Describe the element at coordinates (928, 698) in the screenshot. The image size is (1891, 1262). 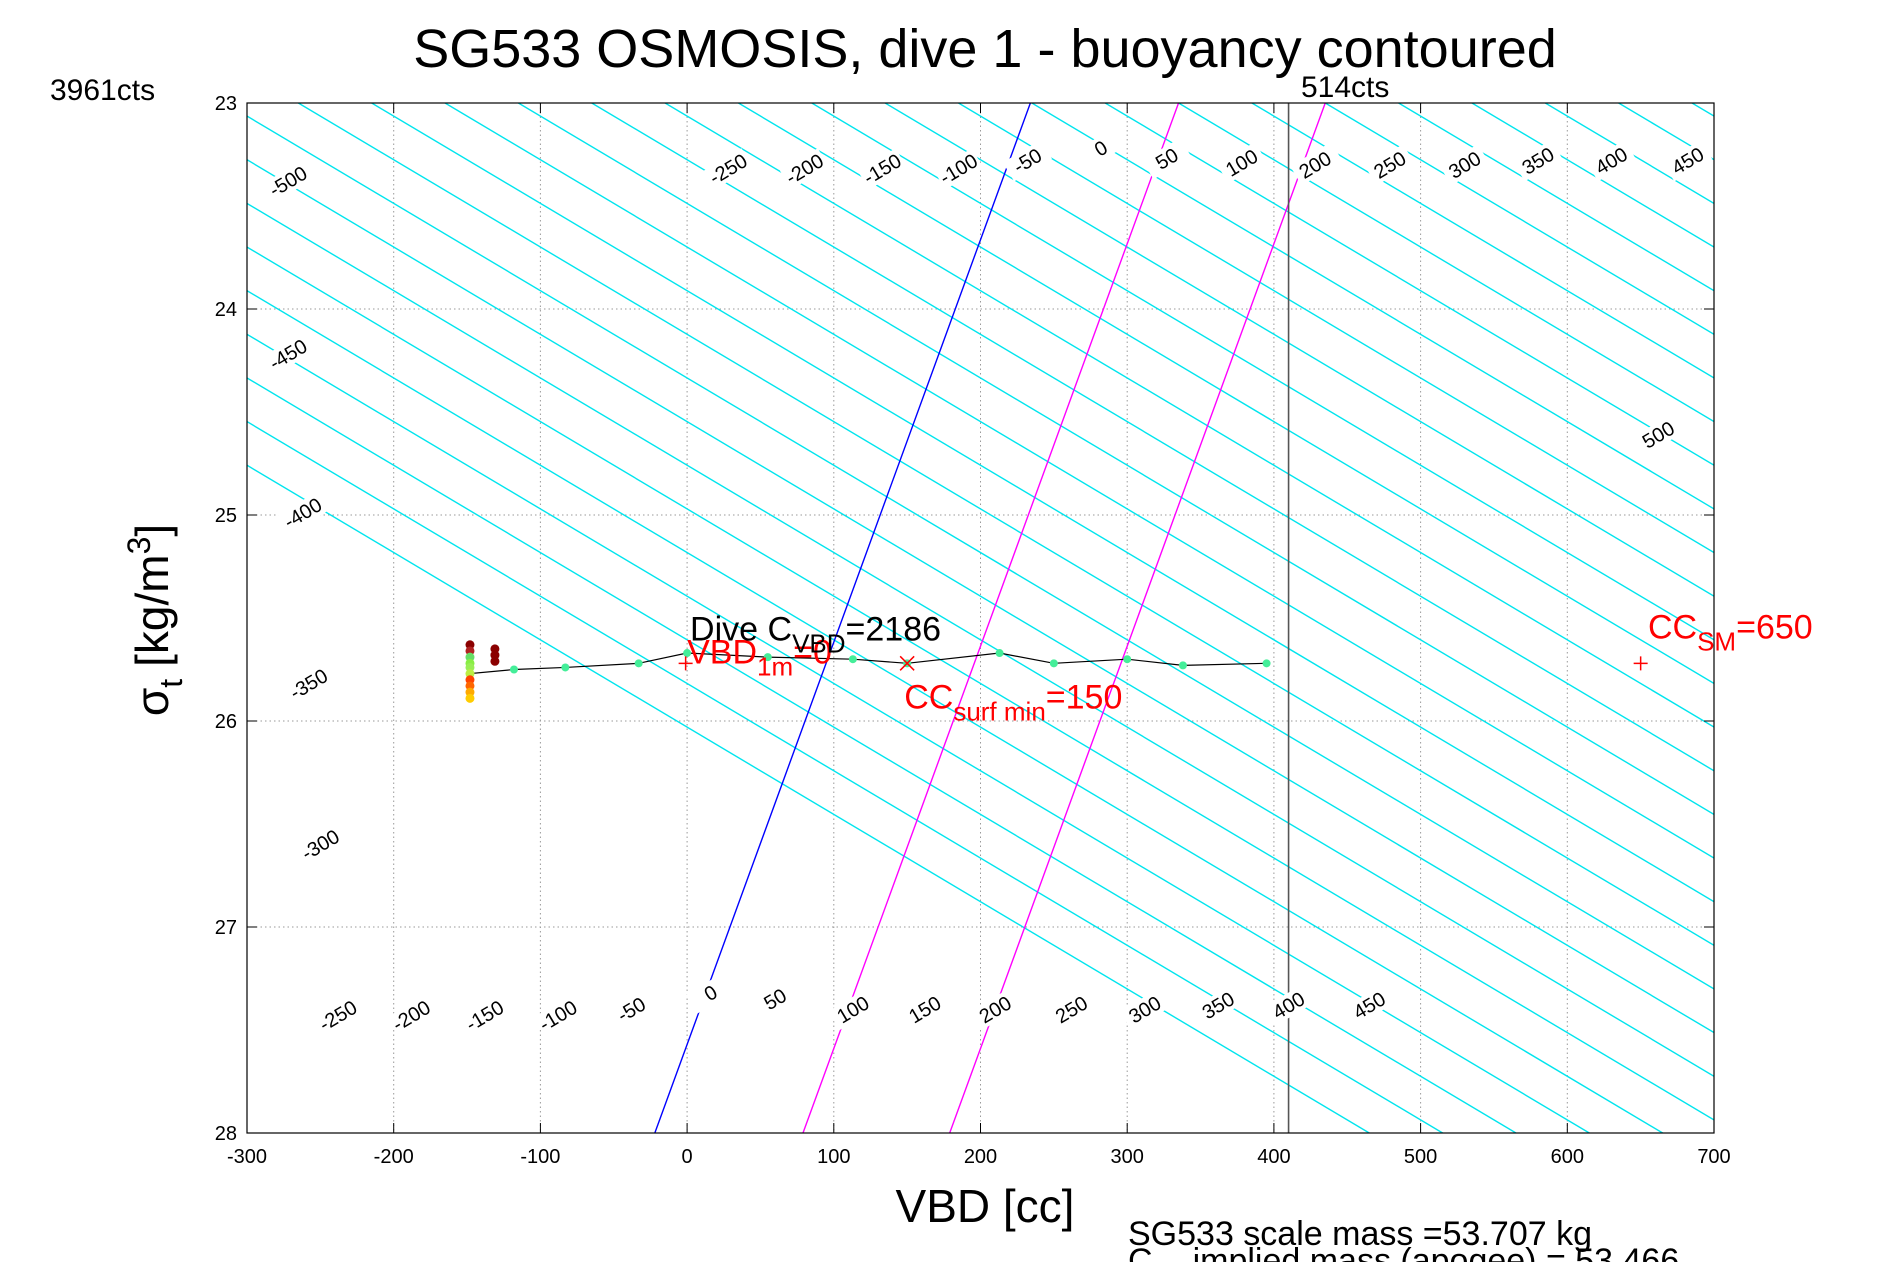
I see `cc-surf-min-label-main: CC` at that location.